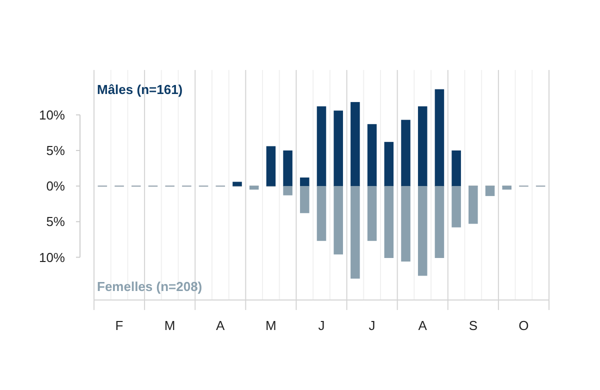 Image resolution: width=600 pixels, height=390 pixels. Describe the element at coordinates (149, 286) in the screenshot. I see `text: Femelles (n=208)` at that location.